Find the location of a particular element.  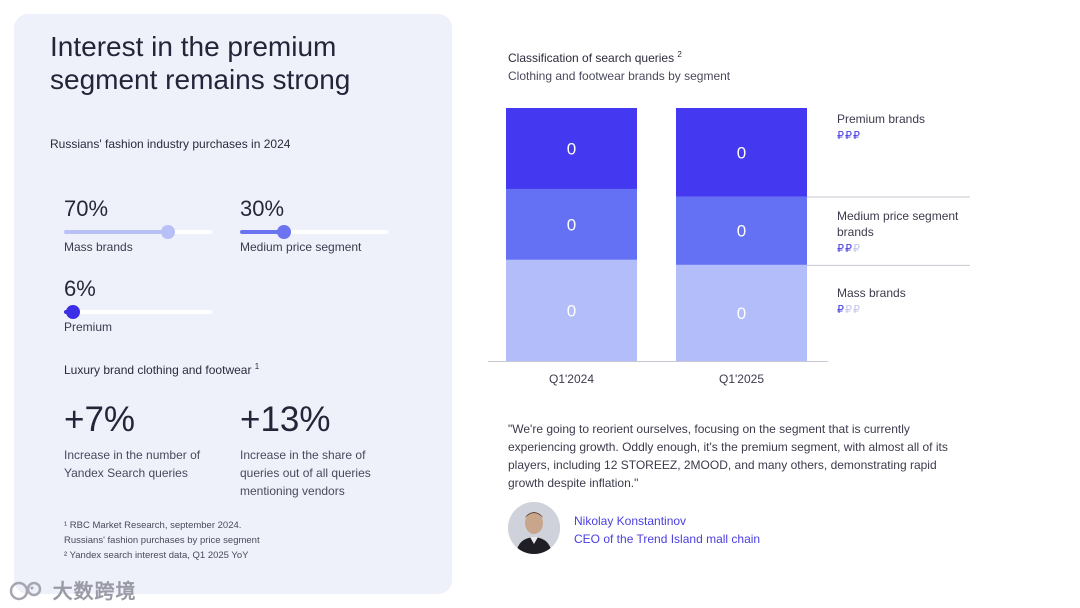

luxury-stat-queries-value: +7% is located at coordinates (100, 419).